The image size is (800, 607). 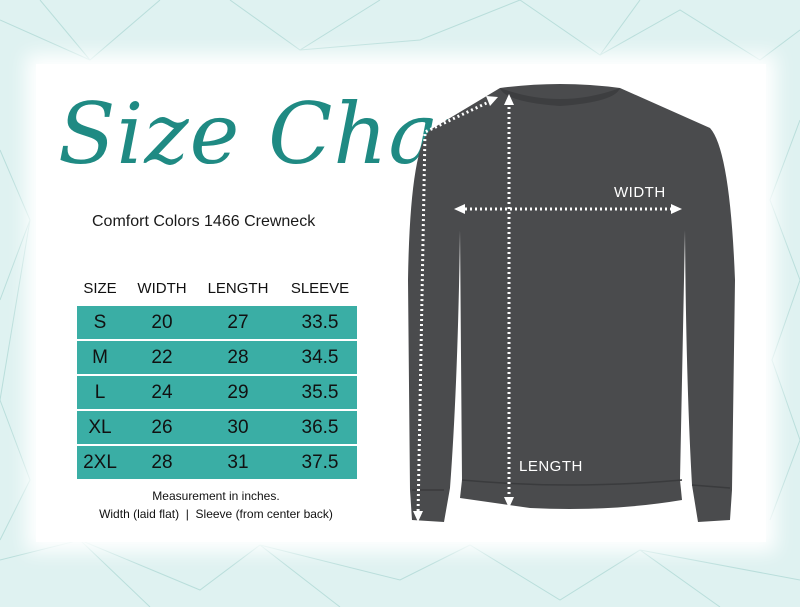 I want to click on table-cell: XL, so click(x=100, y=427).